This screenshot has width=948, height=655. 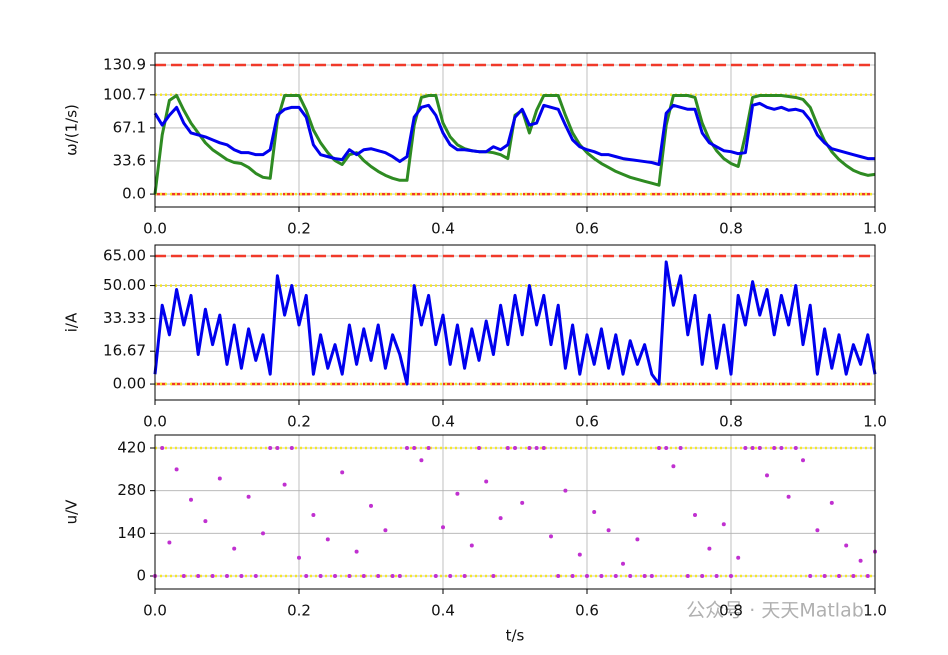 I want to click on y-axis-label: ω/(1/s), so click(x=72, y=130).